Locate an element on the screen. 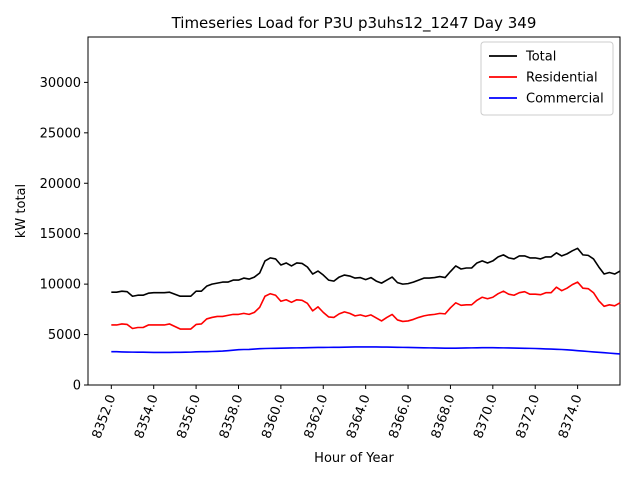 The height and width of the screenshot is (480, 640). y-tick-label: 10000 is located at coordinates (60, 285).